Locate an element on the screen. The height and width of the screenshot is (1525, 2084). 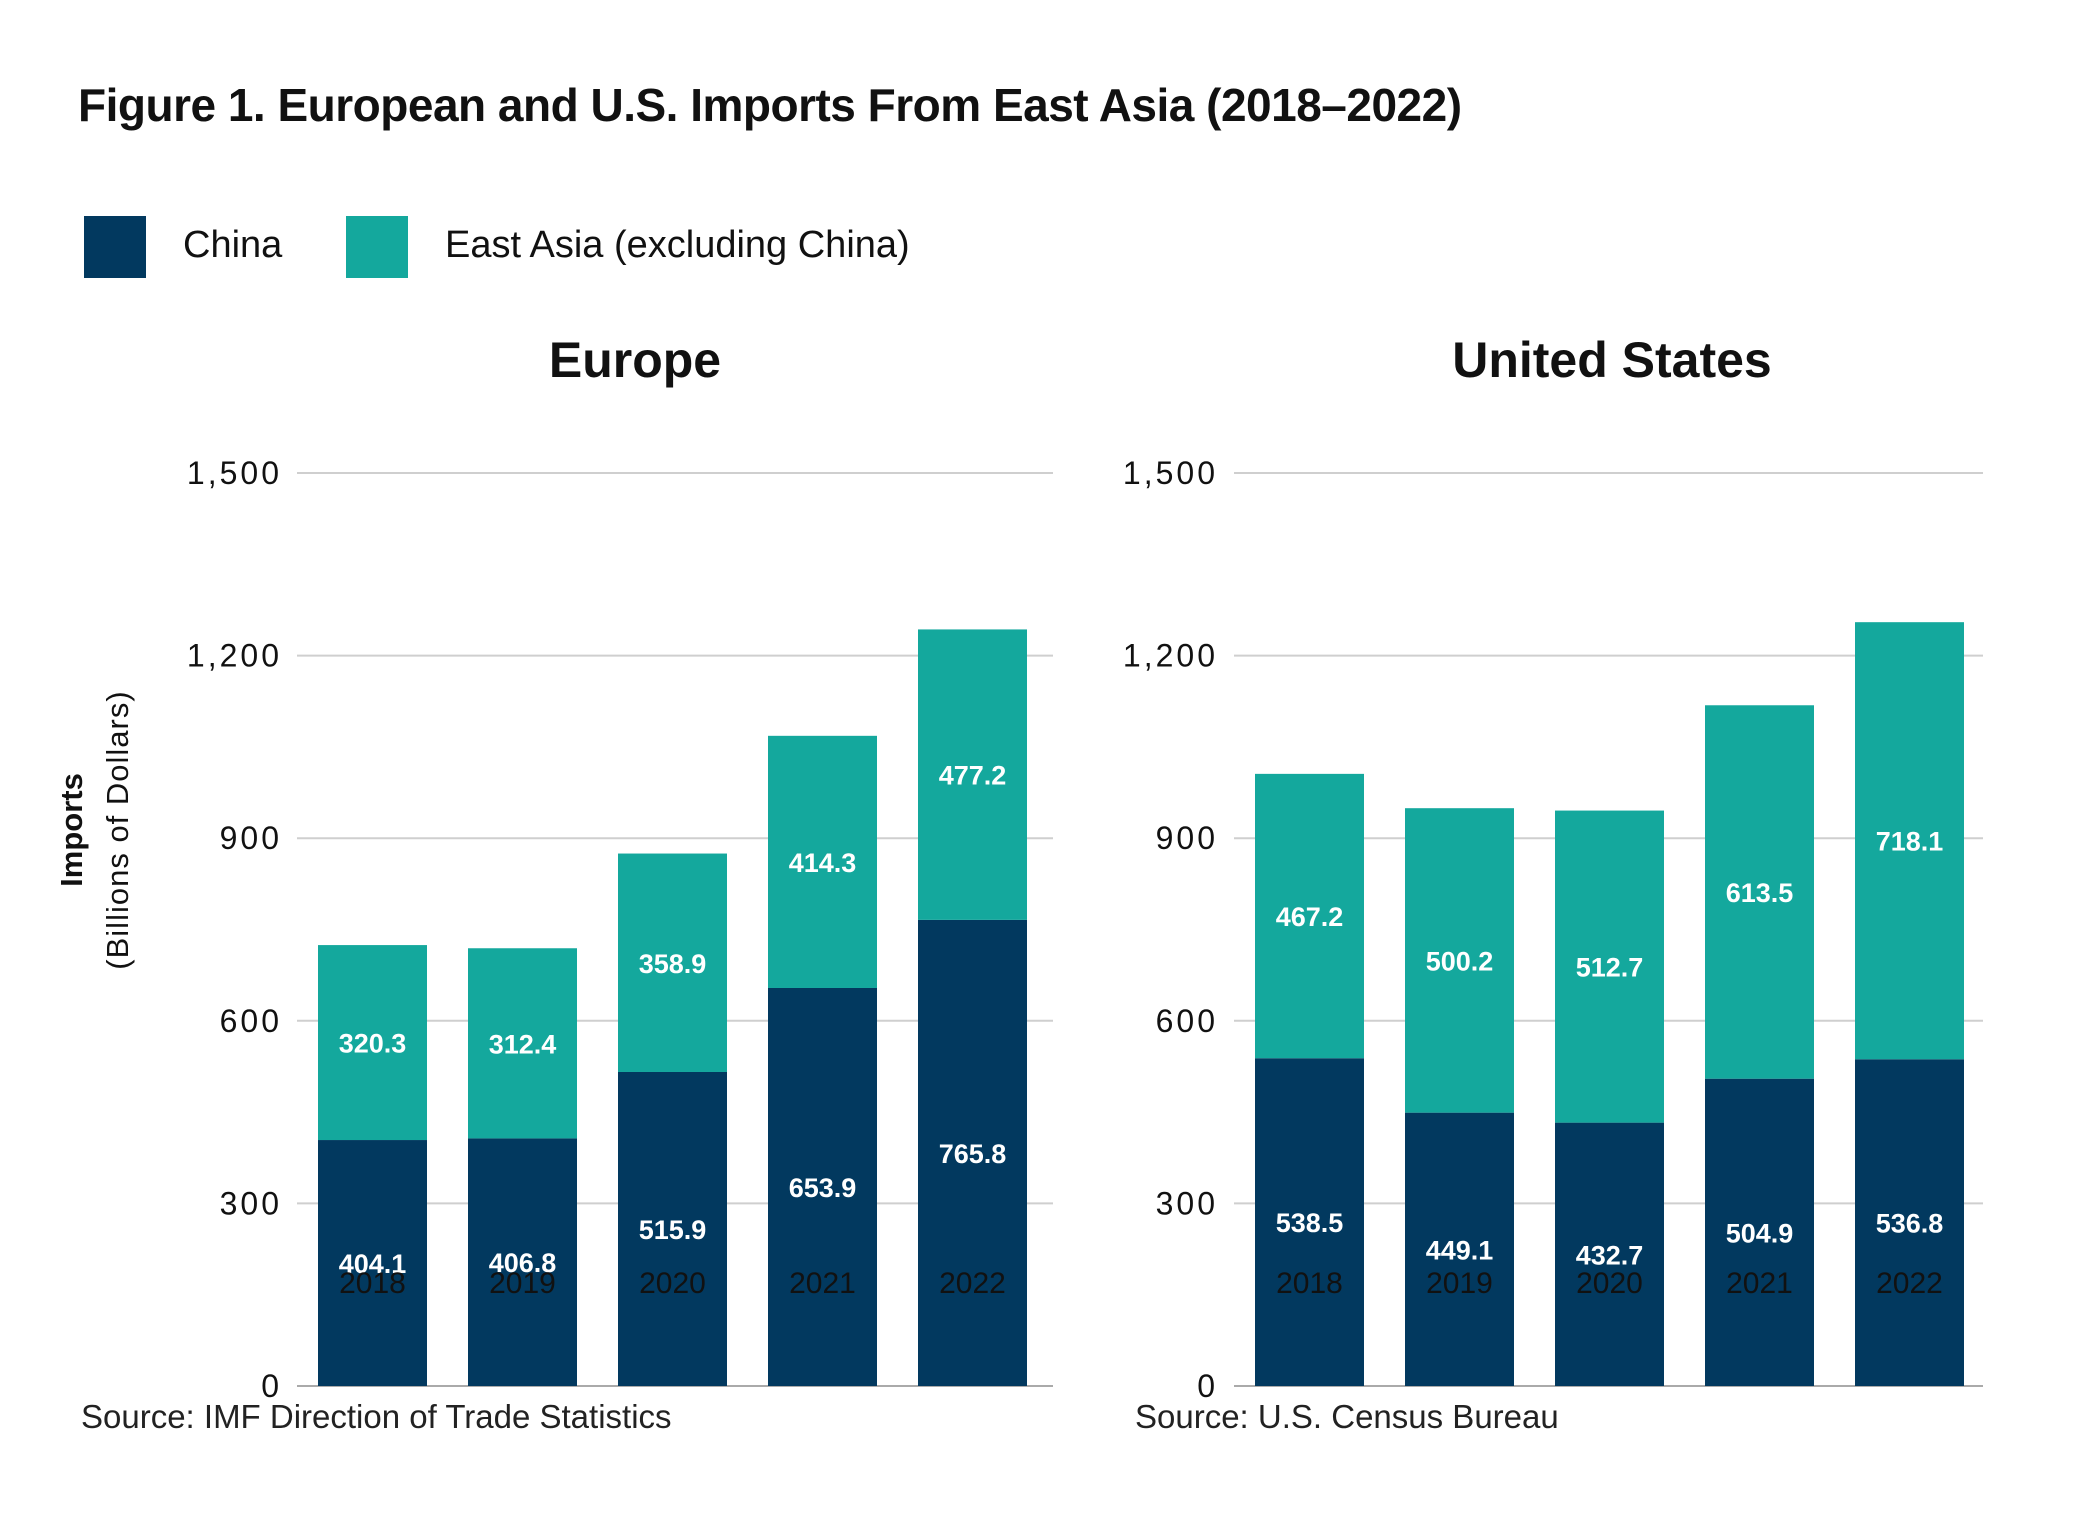
data-label: 613.5 is located at coordinates (1760, 893).